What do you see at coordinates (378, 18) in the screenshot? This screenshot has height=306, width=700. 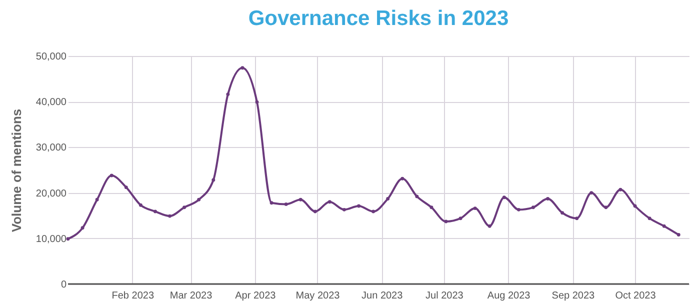 I see `chart-title: Governance Risks in 2023` at bounding box center [378, 18].